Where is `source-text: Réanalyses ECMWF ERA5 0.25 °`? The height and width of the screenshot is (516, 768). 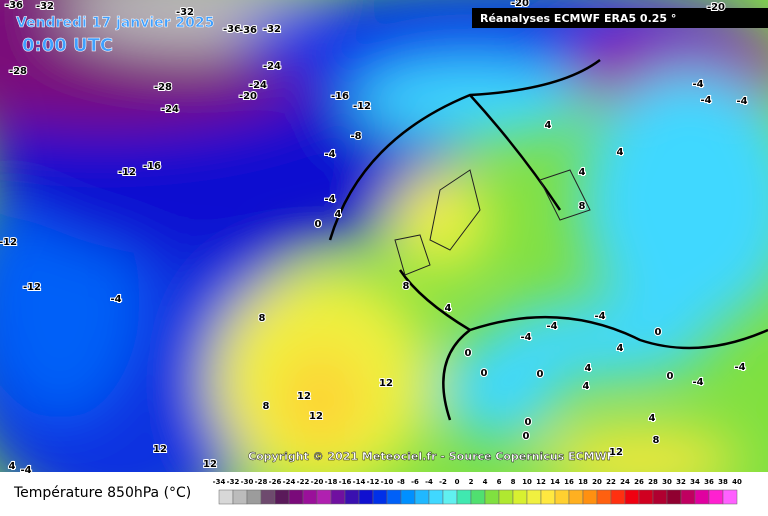
source-text: Réanalyses ECMWF ERA5 0.25 ° is located at coordinates (578, 18).